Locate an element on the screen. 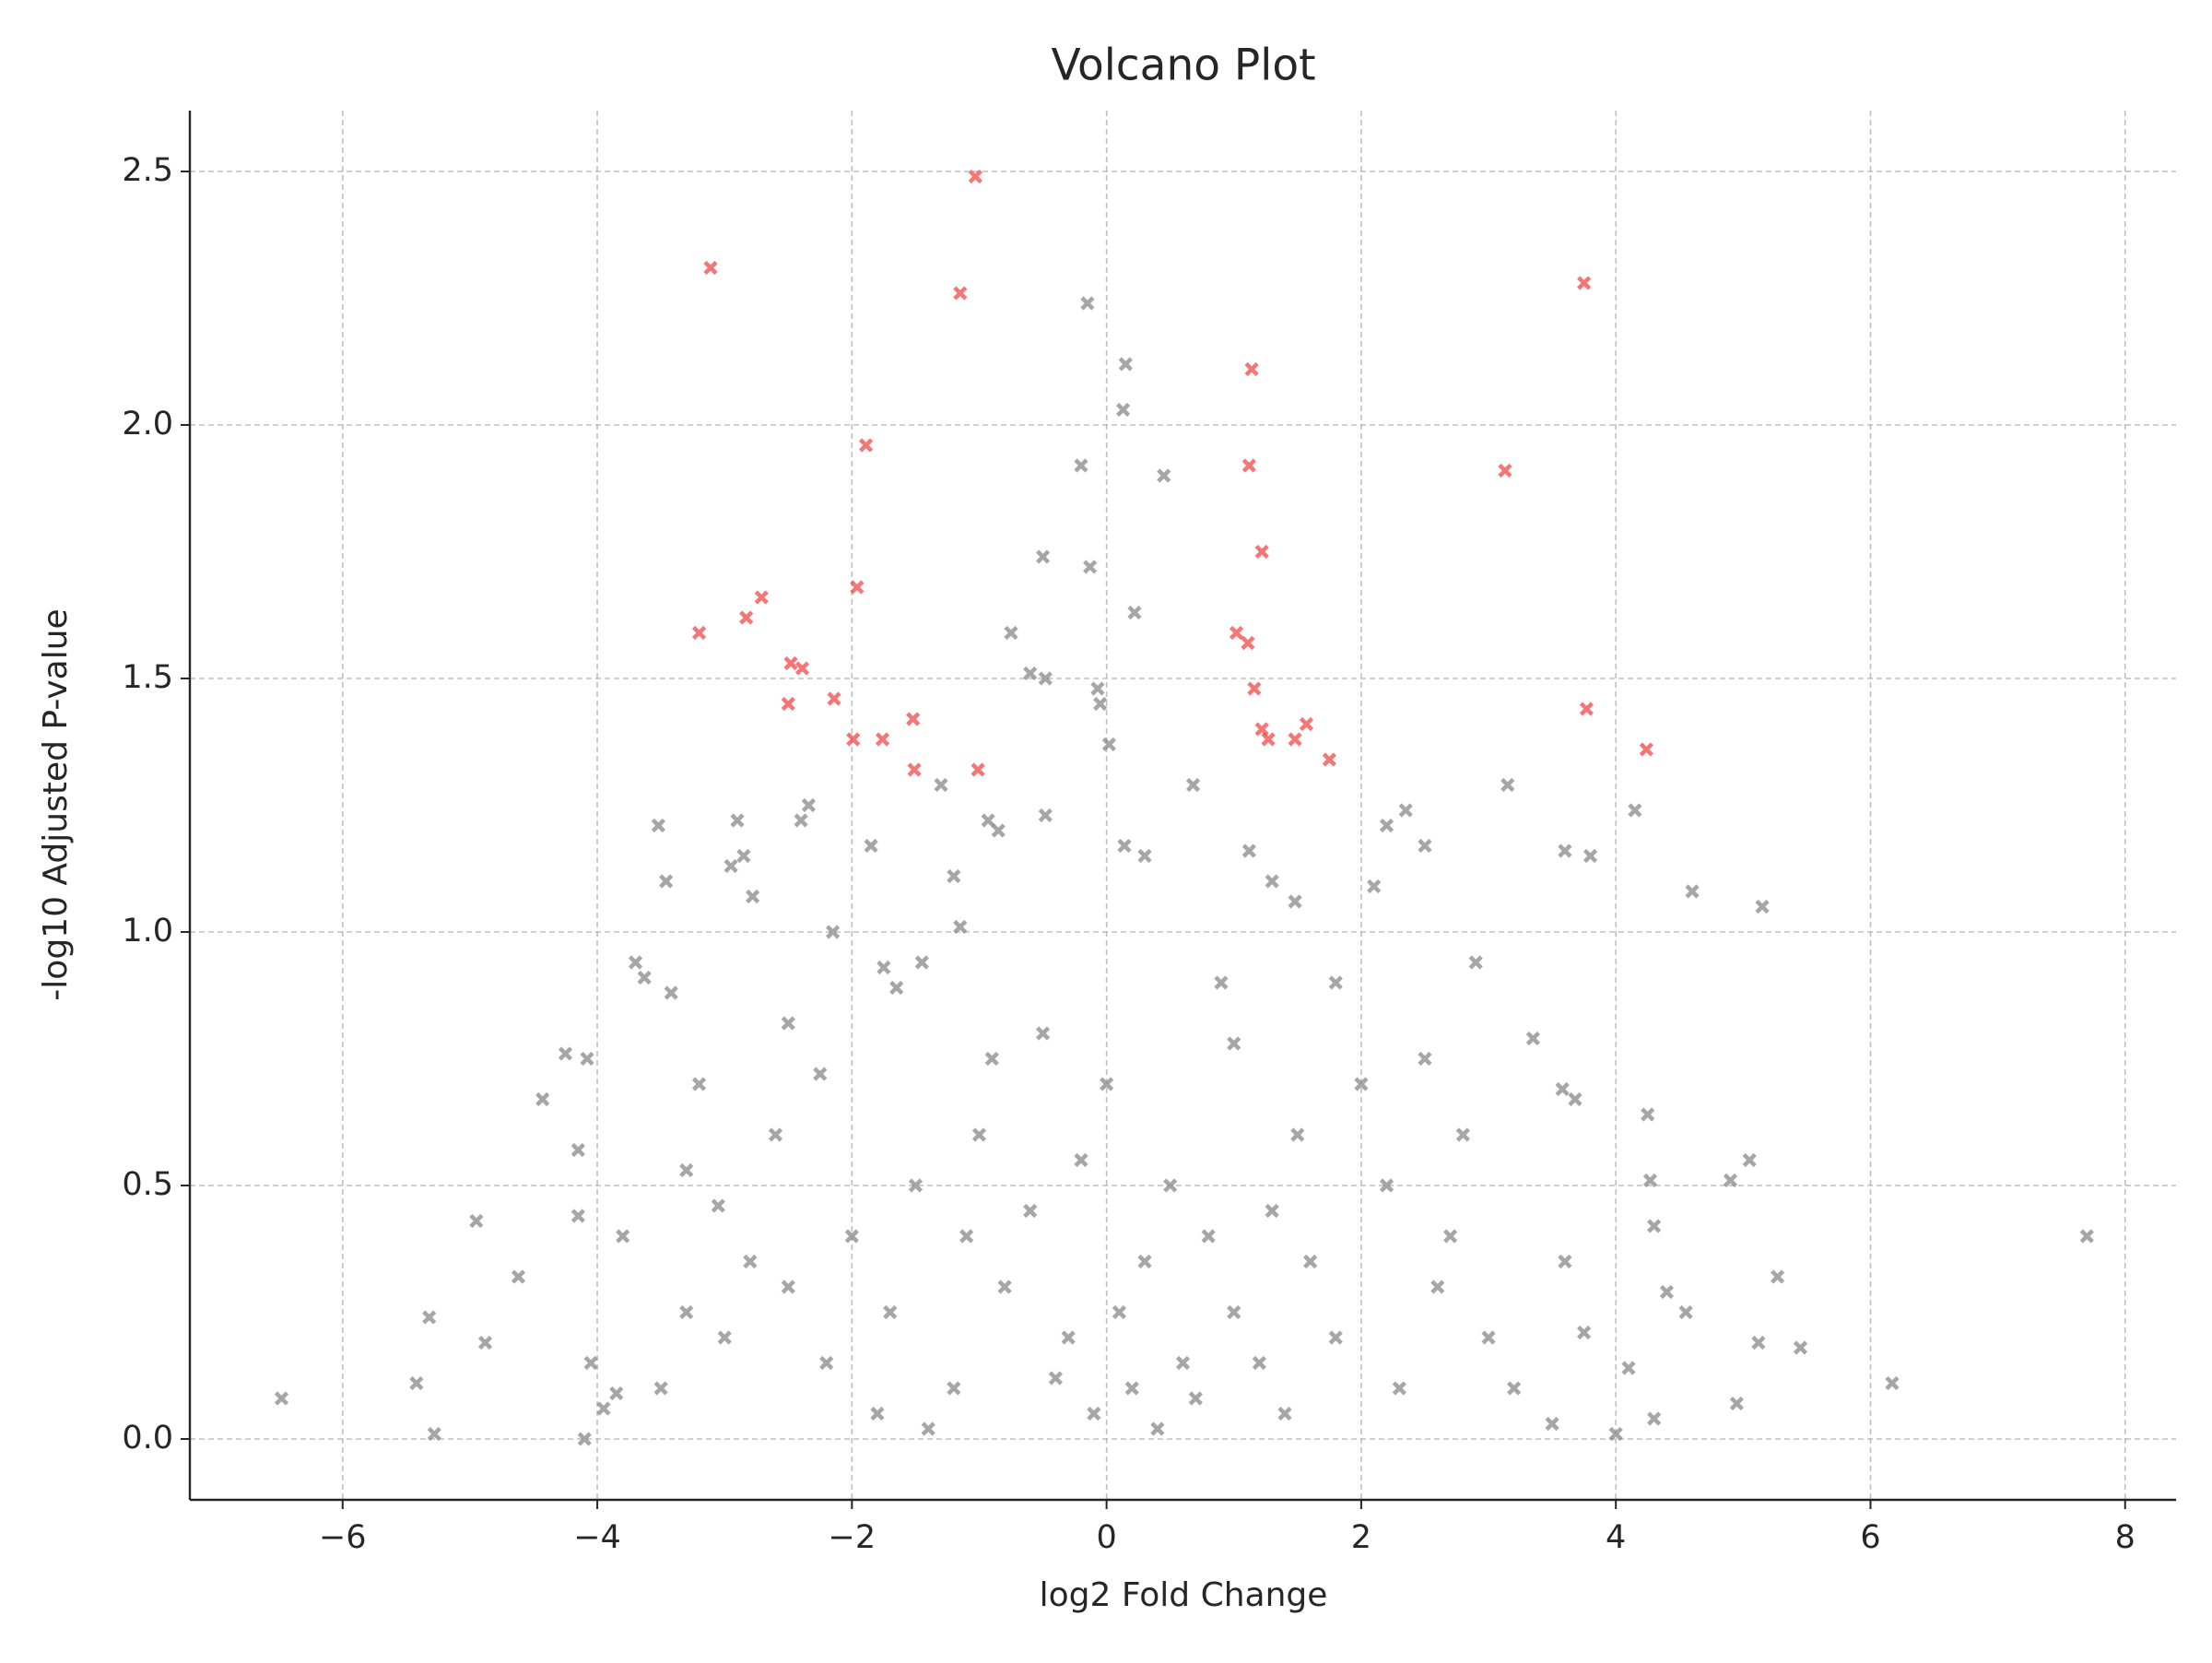 The width and height of the screenshot is (2212, 1663). y-tick-label: 0.0 is located at coordinates (147, 1438).